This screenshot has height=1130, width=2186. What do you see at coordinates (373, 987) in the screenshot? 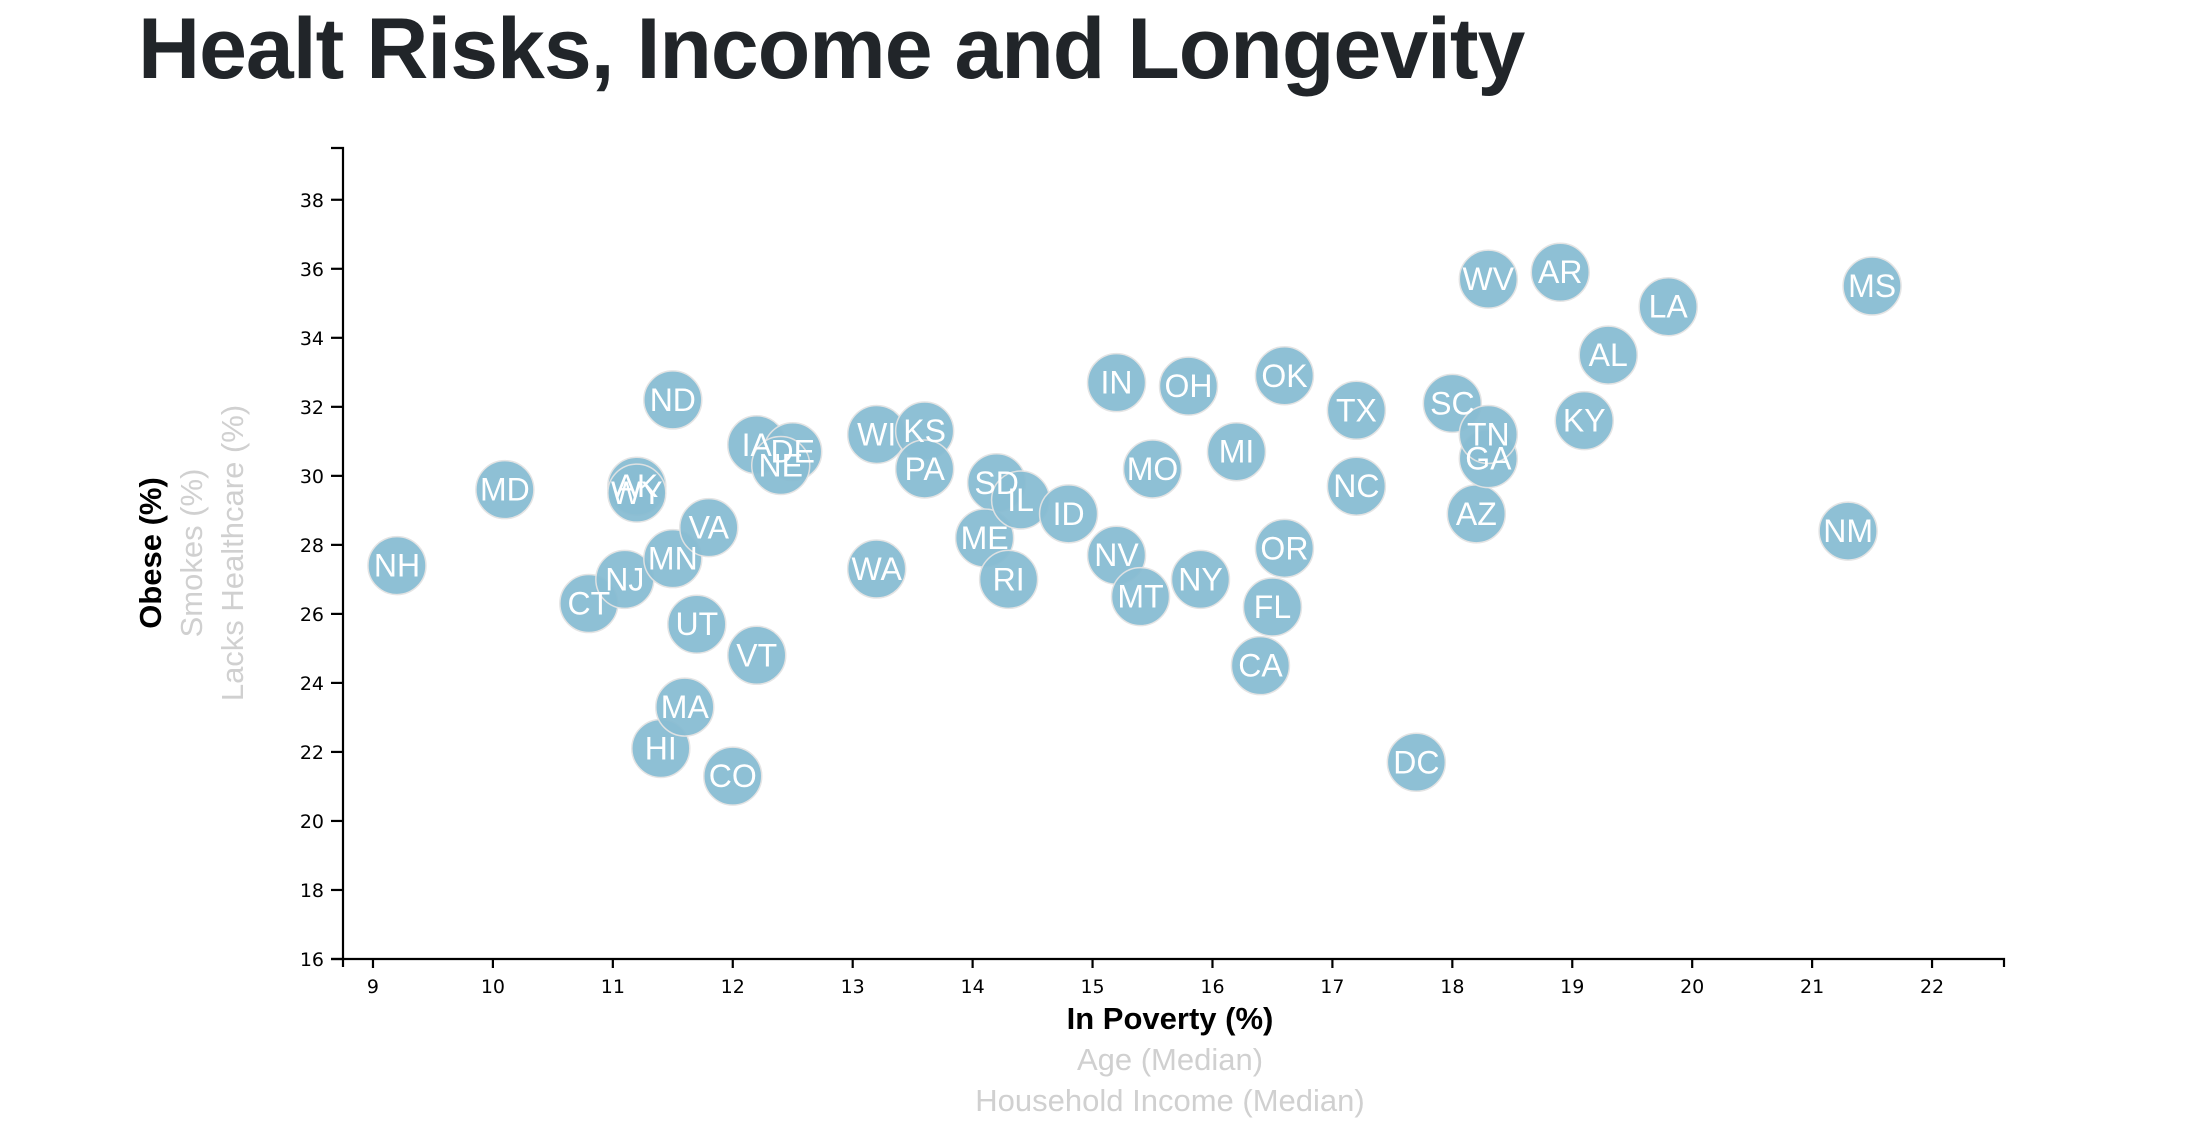
I see `x-tick-label: 9` at bounding box center [373, 987].